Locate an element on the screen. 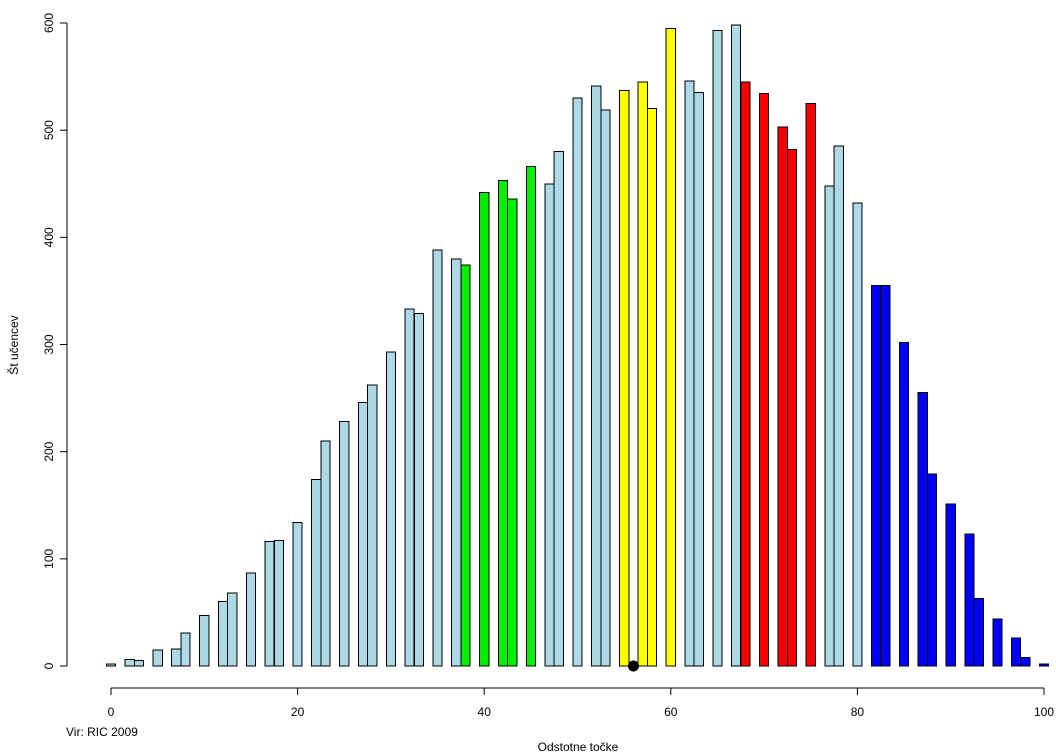  y-tick-label: 500 is located at coordinates (49, 130).